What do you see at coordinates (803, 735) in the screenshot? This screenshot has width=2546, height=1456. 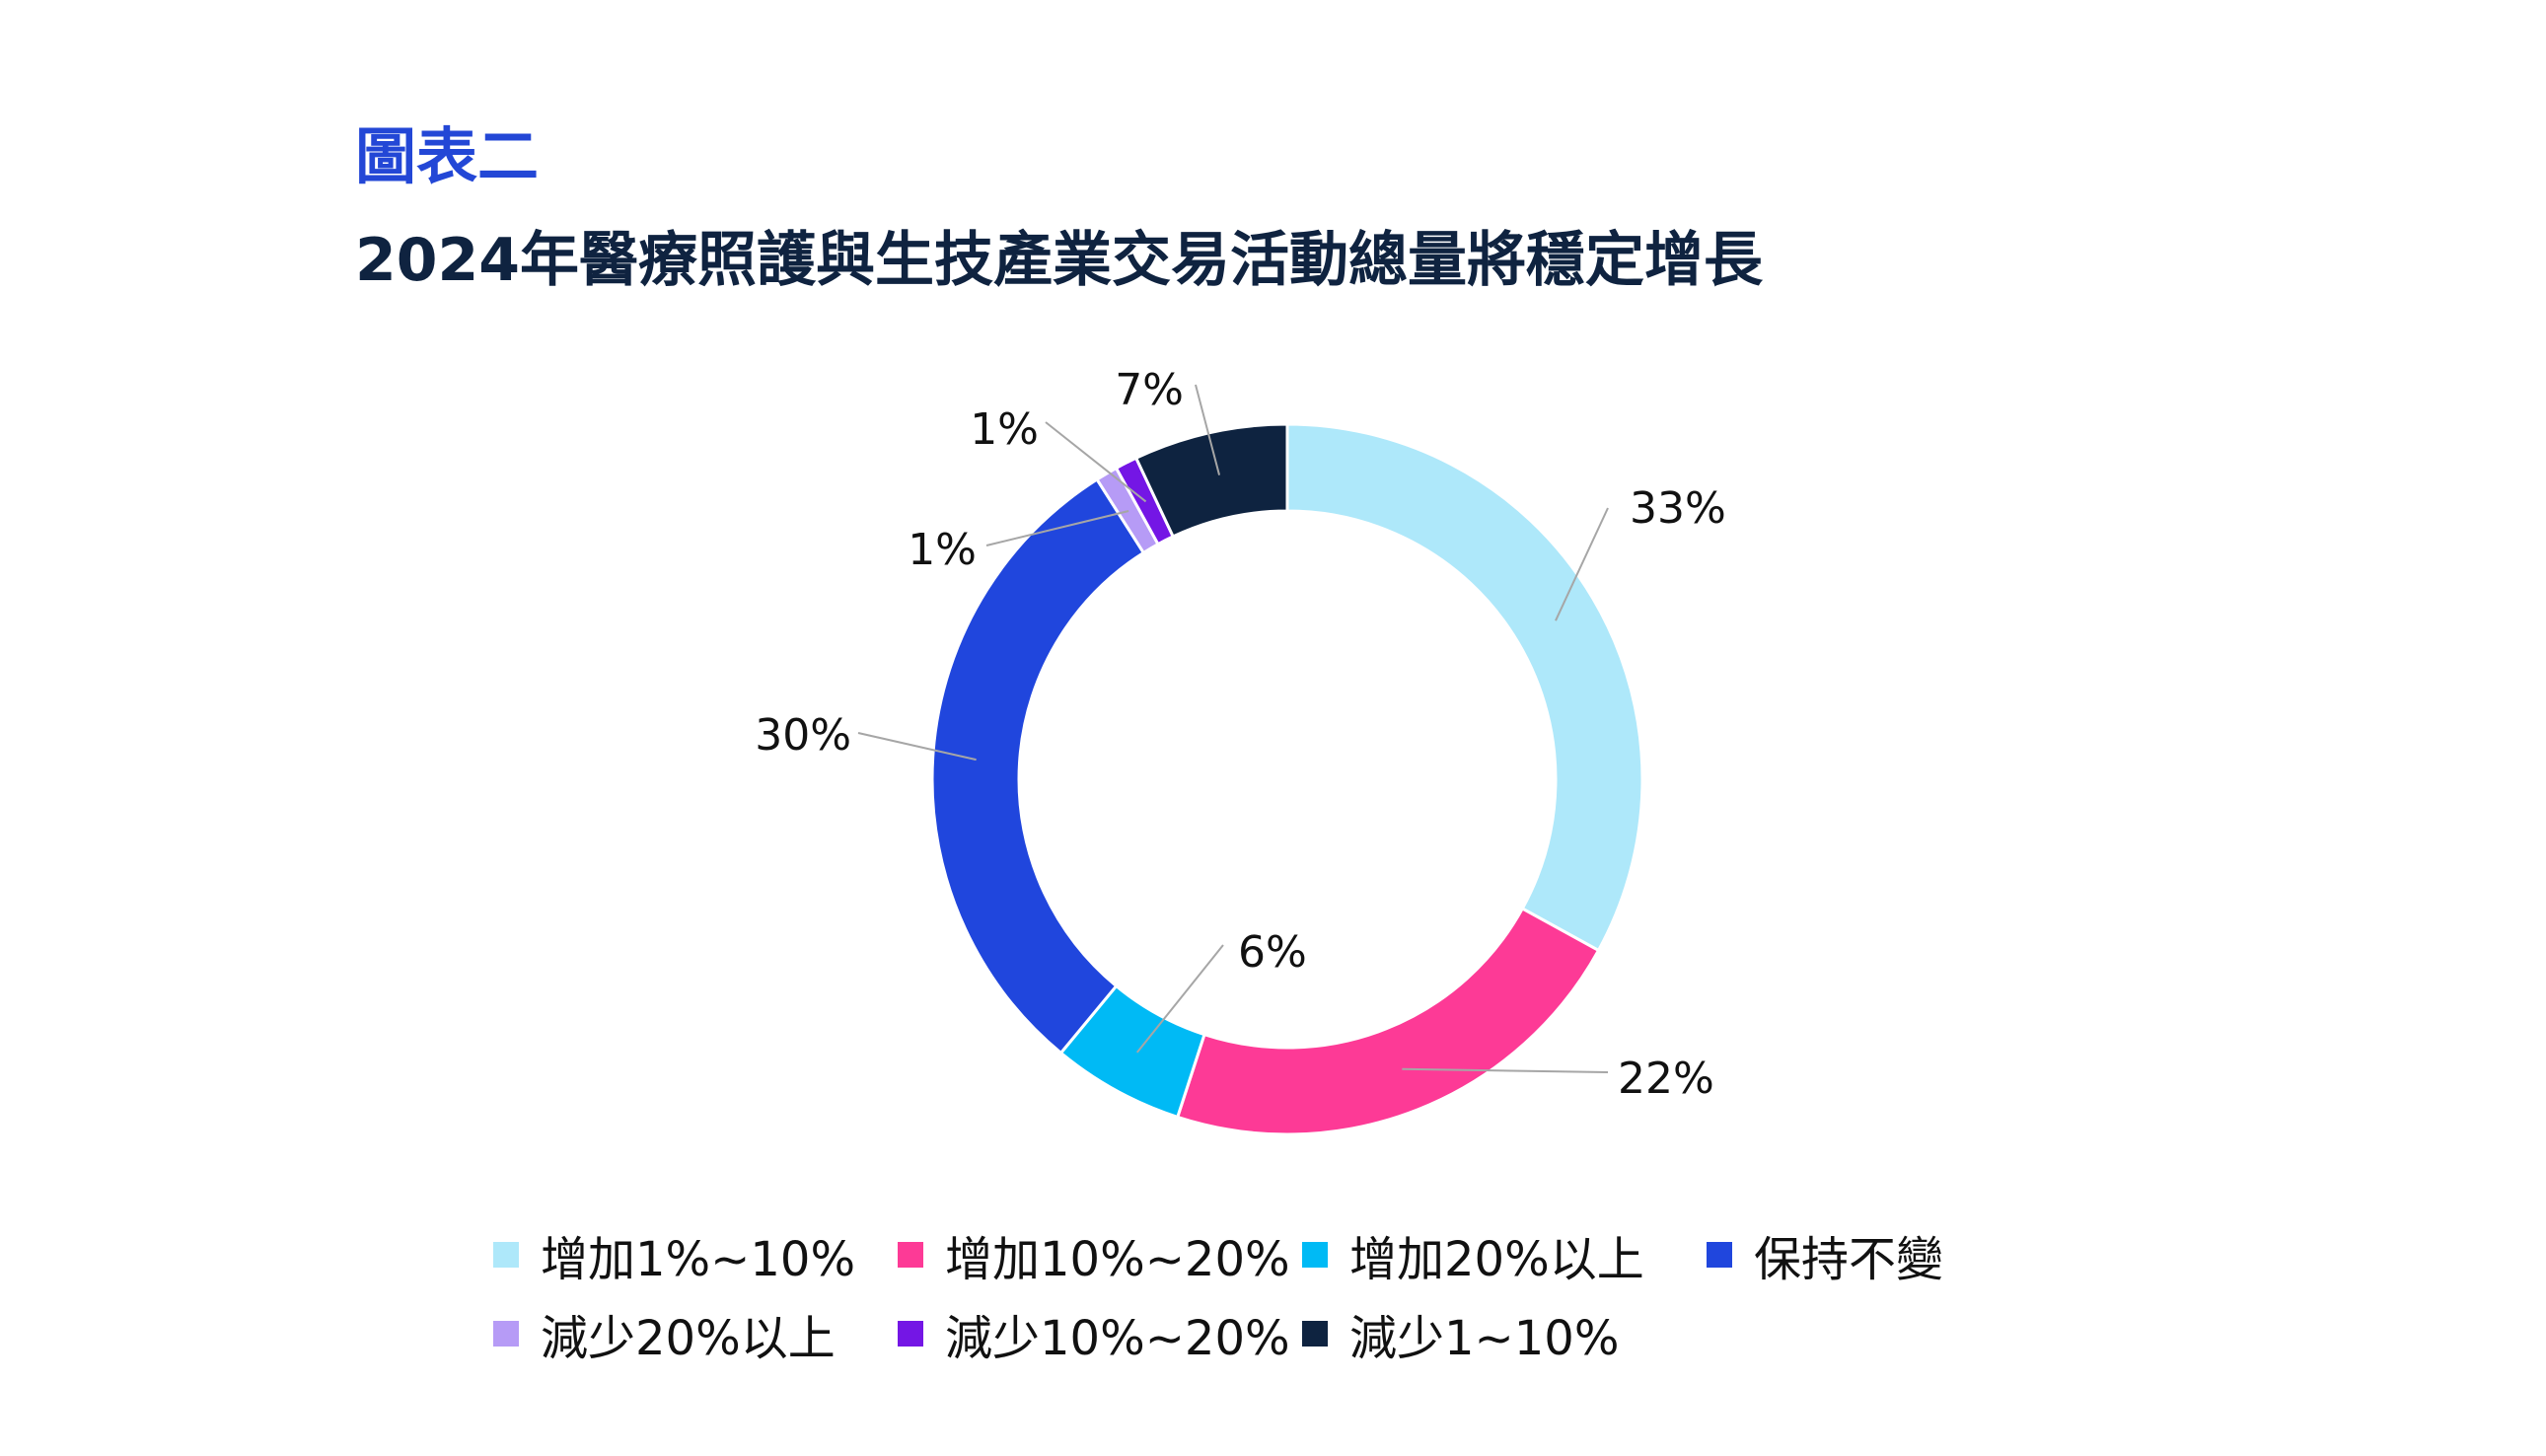 I see `data-label: 30%` at bounding box center [803, 735].